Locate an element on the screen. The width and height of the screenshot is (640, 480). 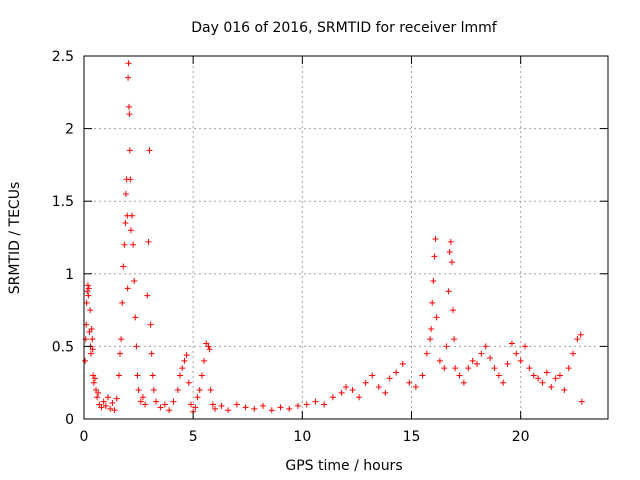
x-tick-label: 15 is located at coordinates (412, 437).